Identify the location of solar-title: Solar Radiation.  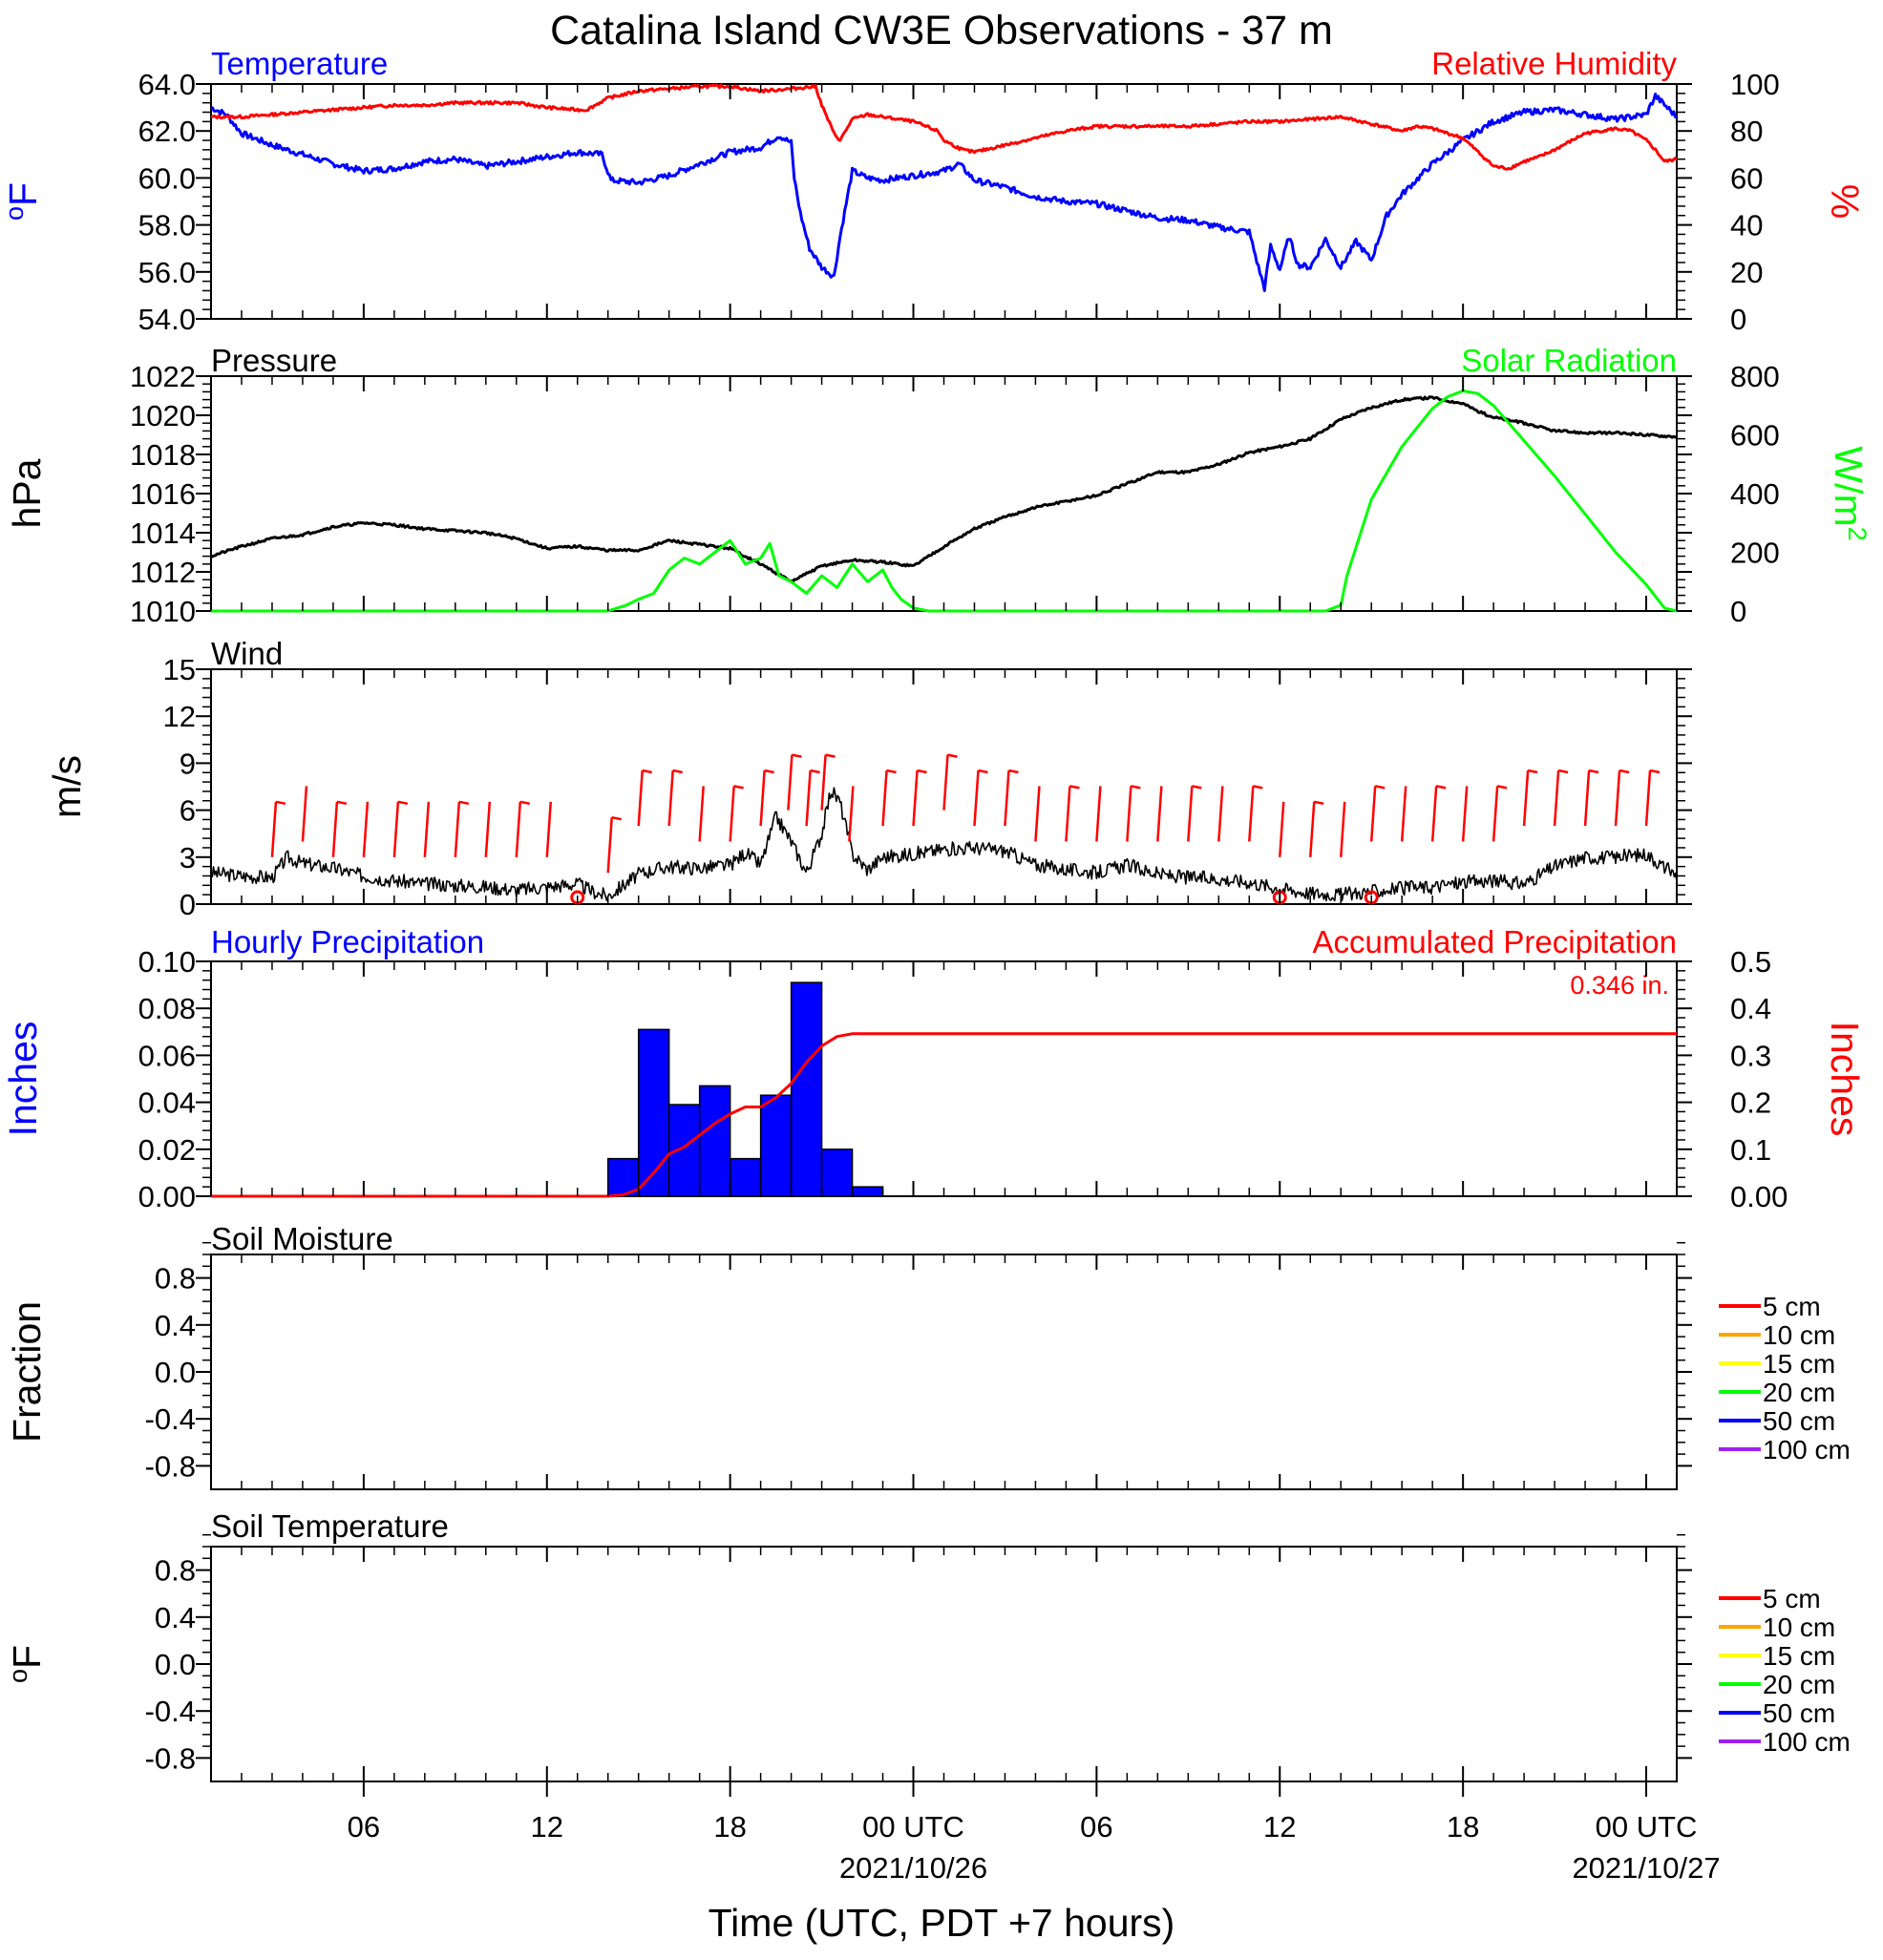
(1569, 360).